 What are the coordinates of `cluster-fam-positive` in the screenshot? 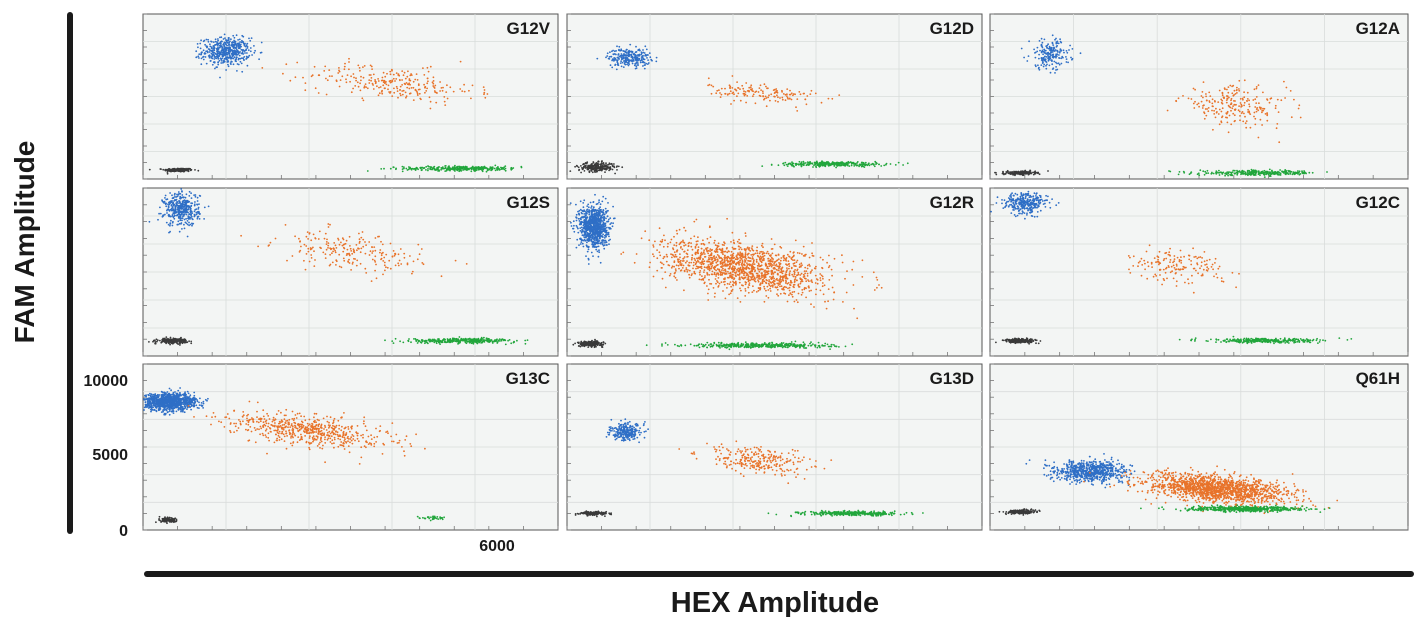 It's located at (229, 56).